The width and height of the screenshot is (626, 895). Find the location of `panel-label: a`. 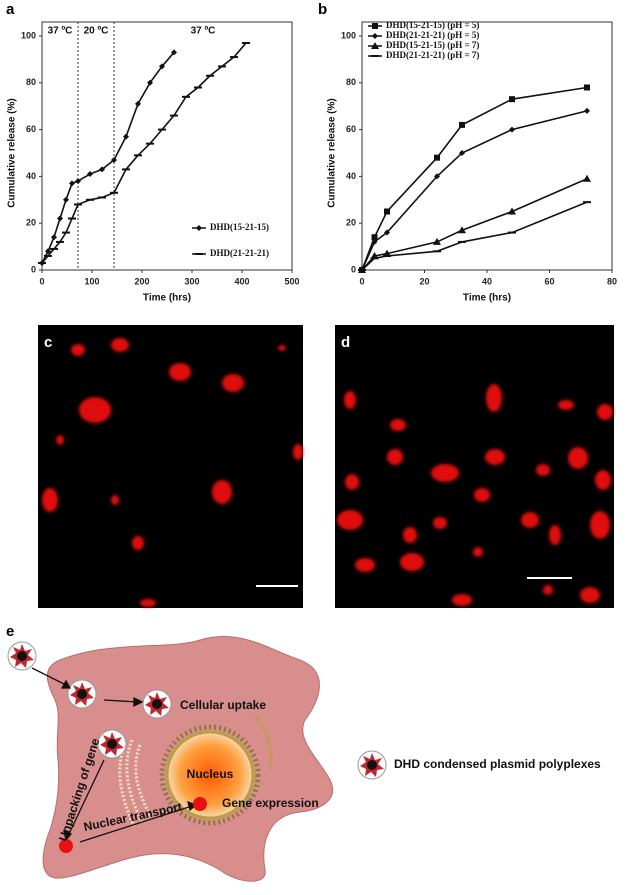

panel-label: a is located at coordinates (10, 9).